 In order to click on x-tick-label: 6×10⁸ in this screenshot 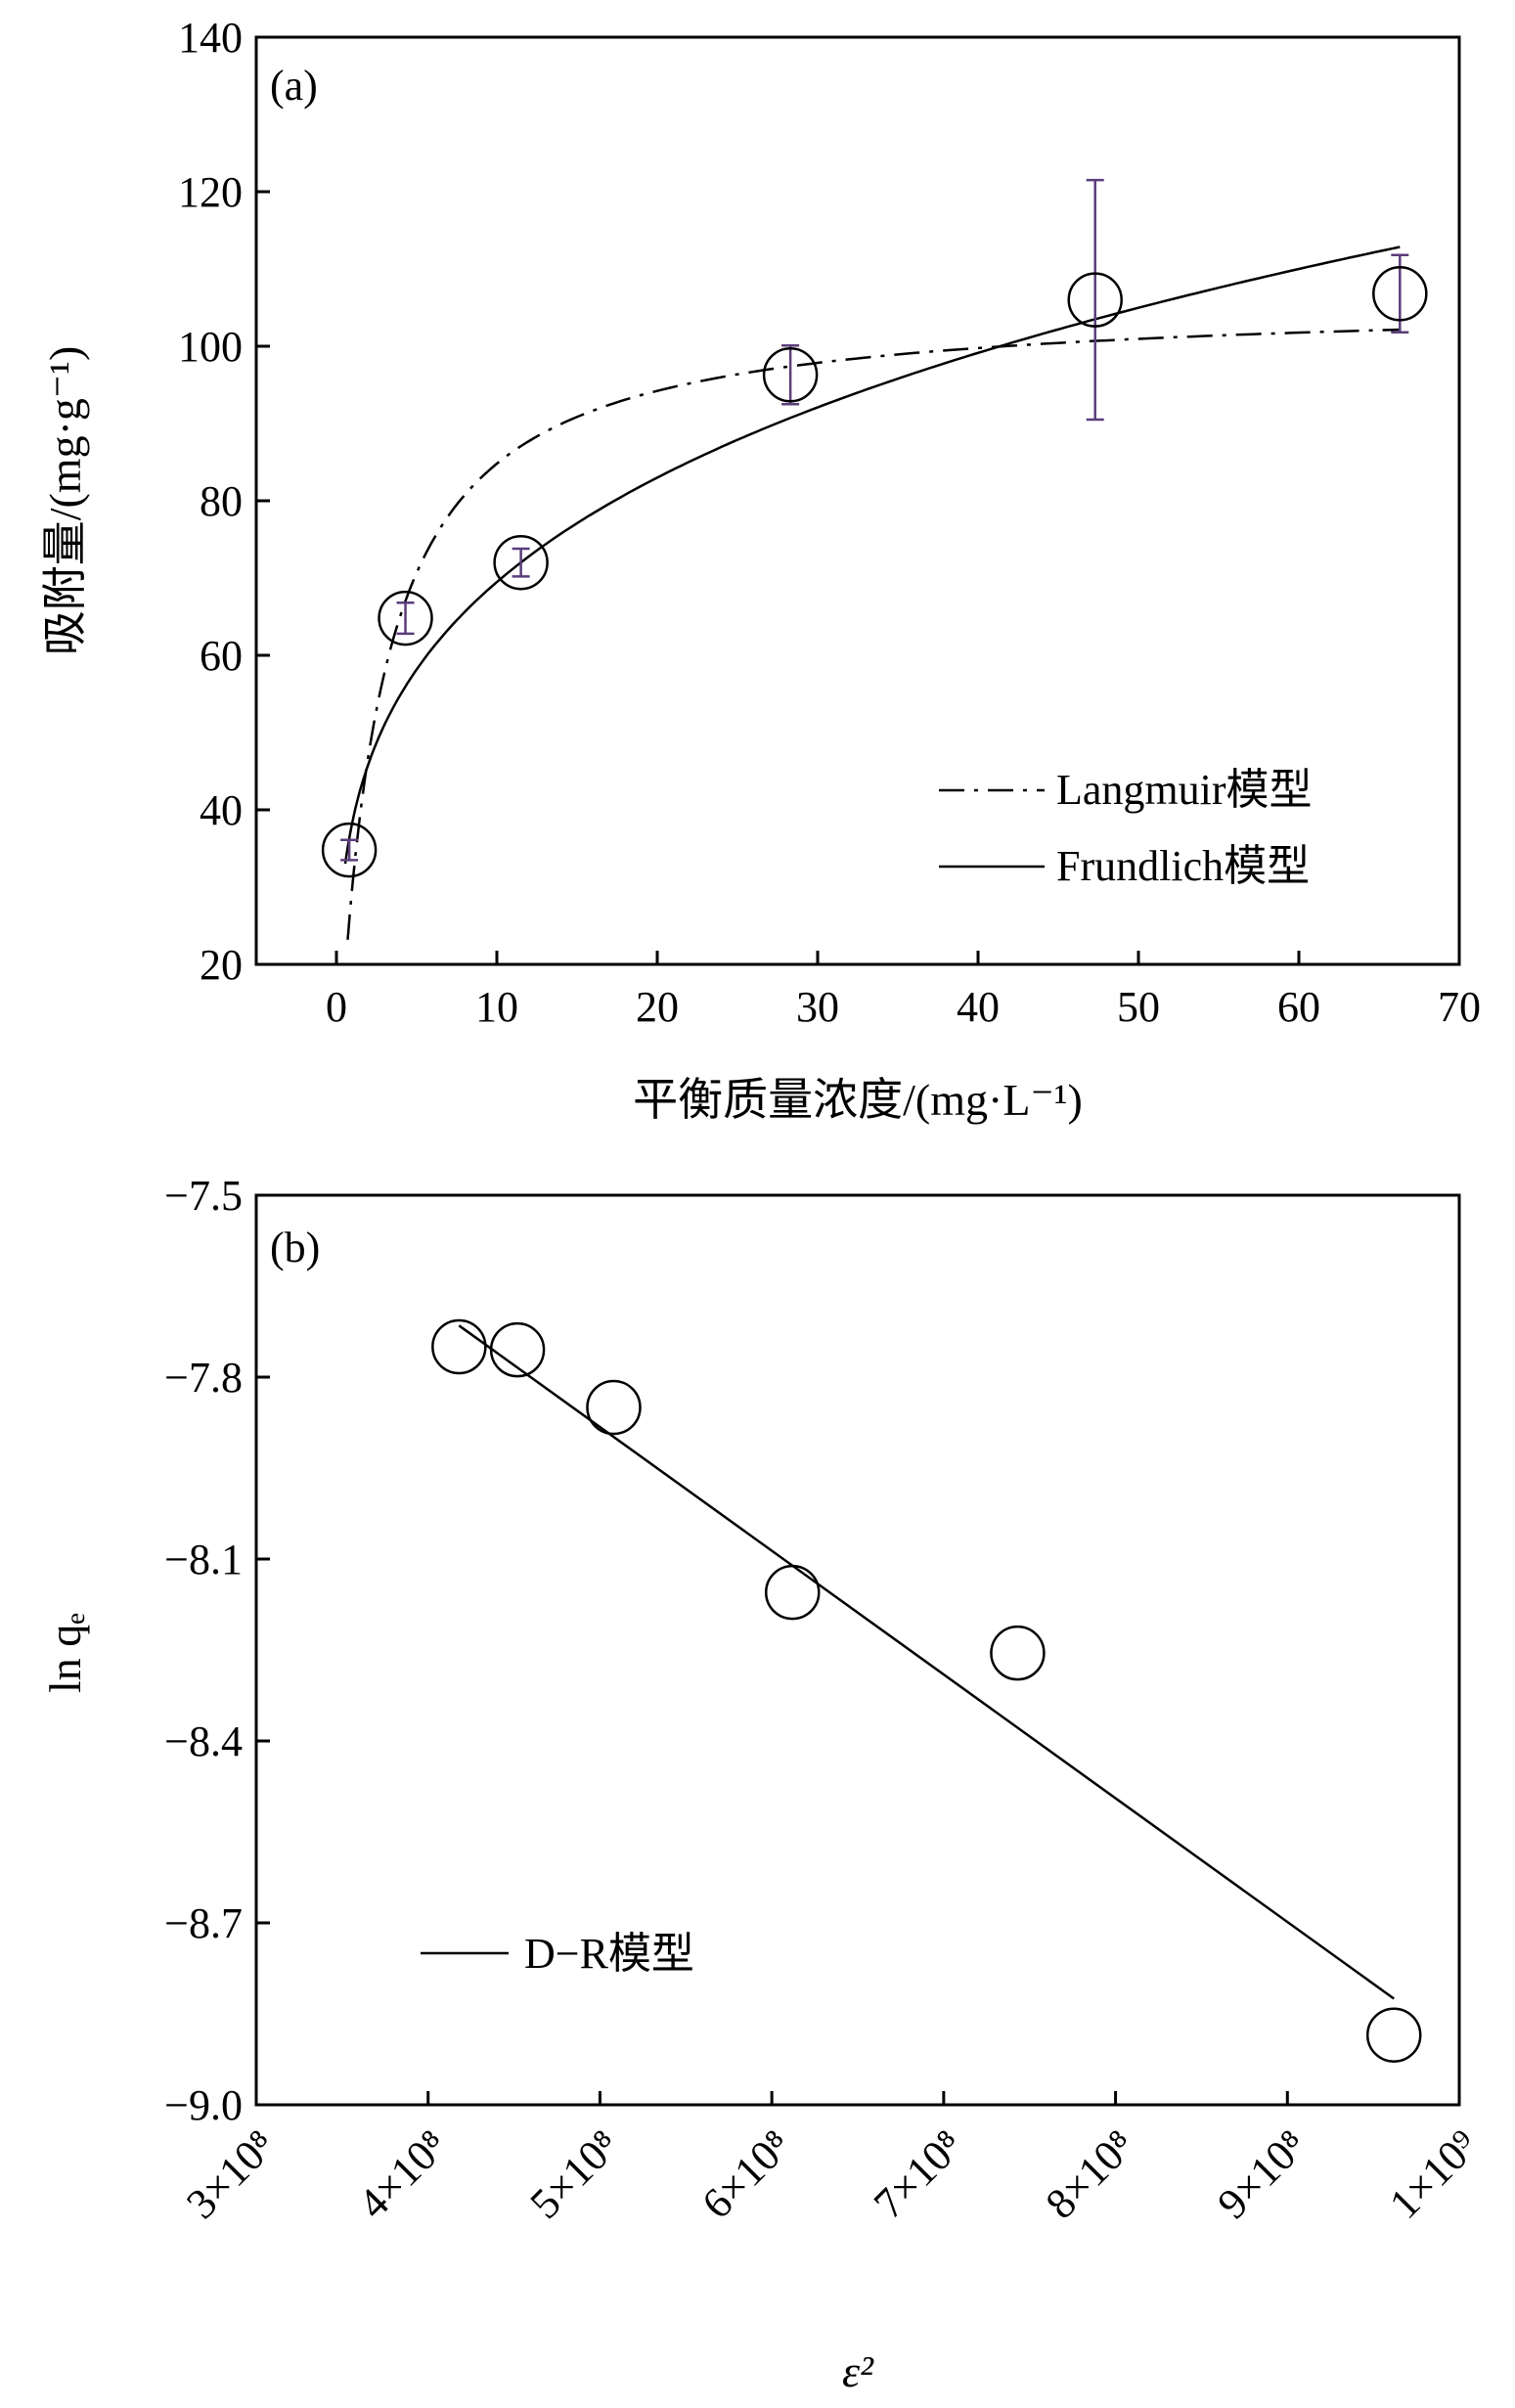, I will do `click(746, 2174)`.